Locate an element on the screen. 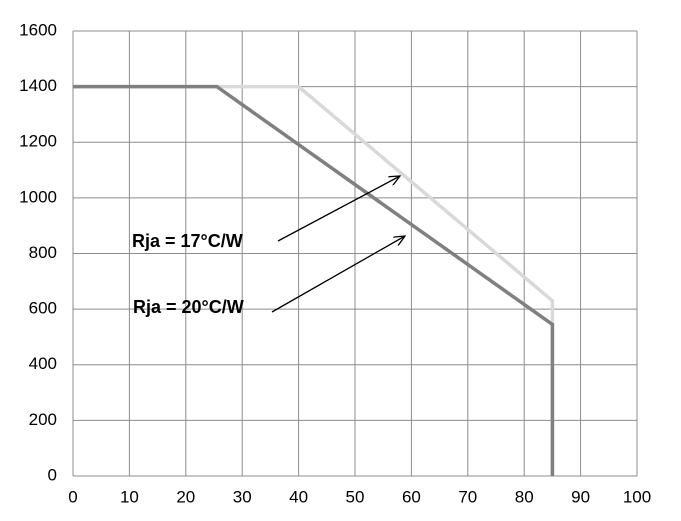  y-tick-label: 200 is located at coordinates (43, 419).